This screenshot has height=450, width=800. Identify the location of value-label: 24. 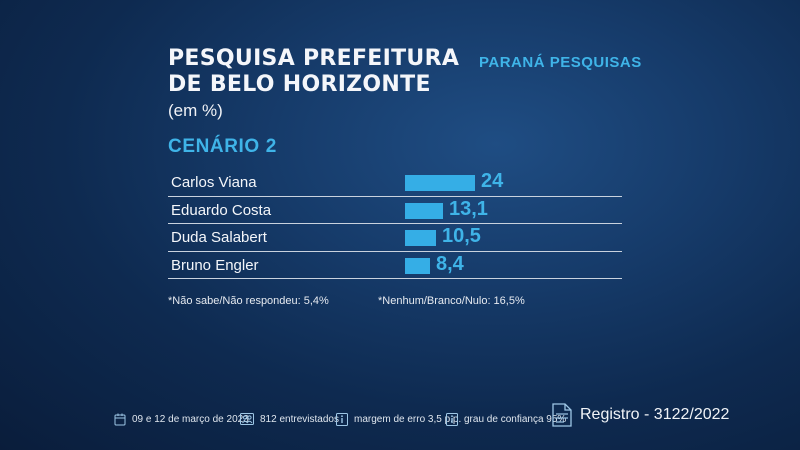
(492, 181).